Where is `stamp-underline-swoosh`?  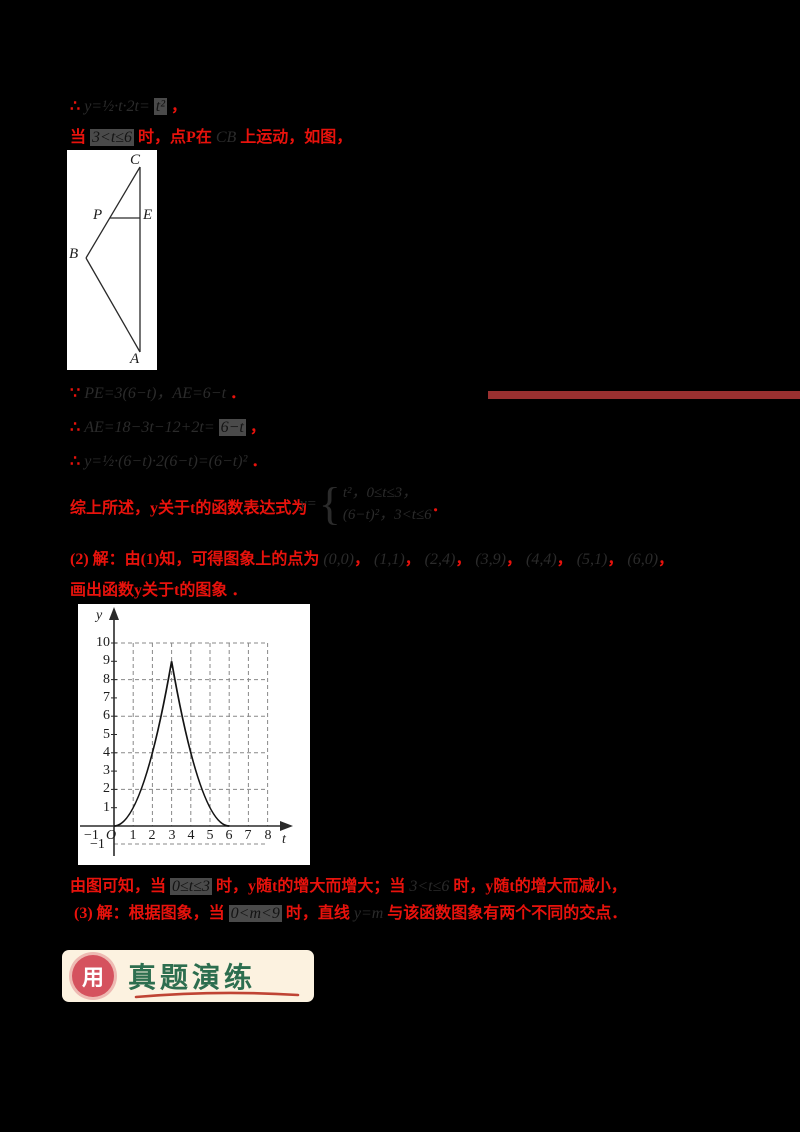 stamp-underline-swoosh is located at coordinates (217, 995).